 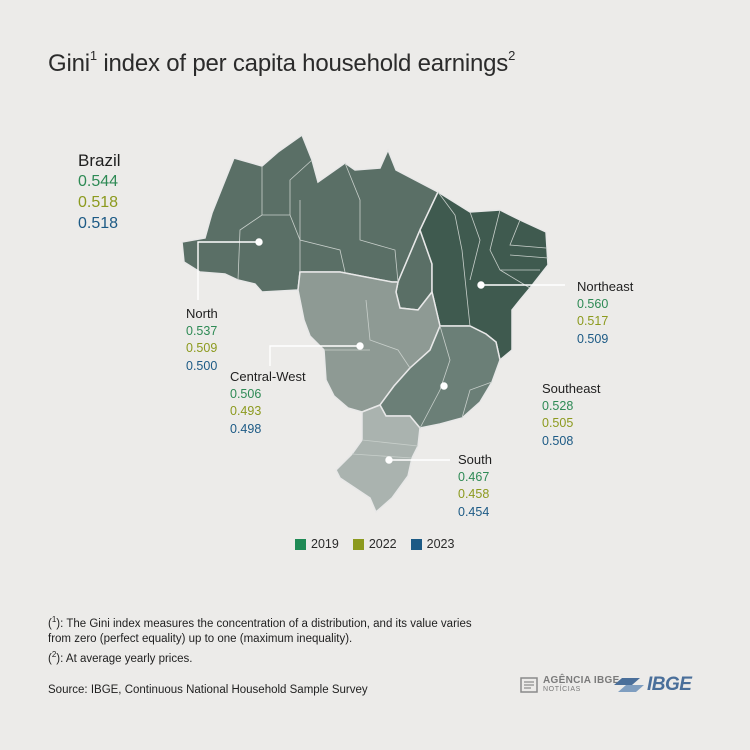 What do you see at coordinates (228, 270) in the screenshot?
I see `north-leader-line` at bounding box center [228, 270].